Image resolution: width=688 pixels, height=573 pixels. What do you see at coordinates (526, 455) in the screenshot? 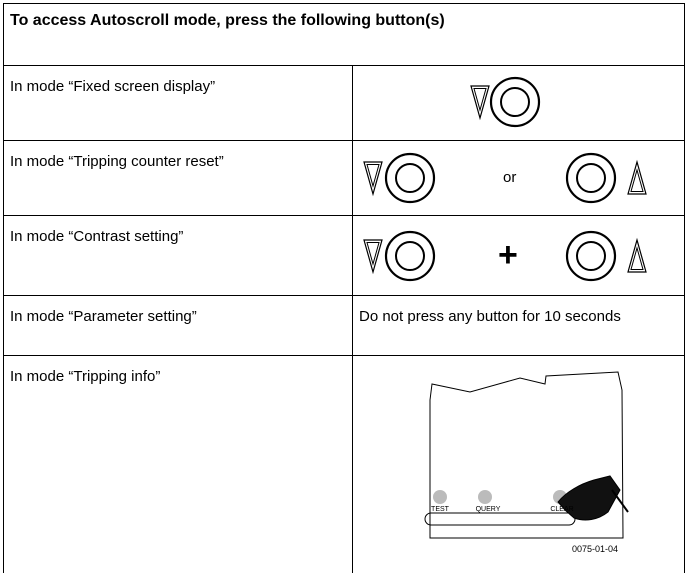
I see `device-figure` at bounding box center [526, 455].